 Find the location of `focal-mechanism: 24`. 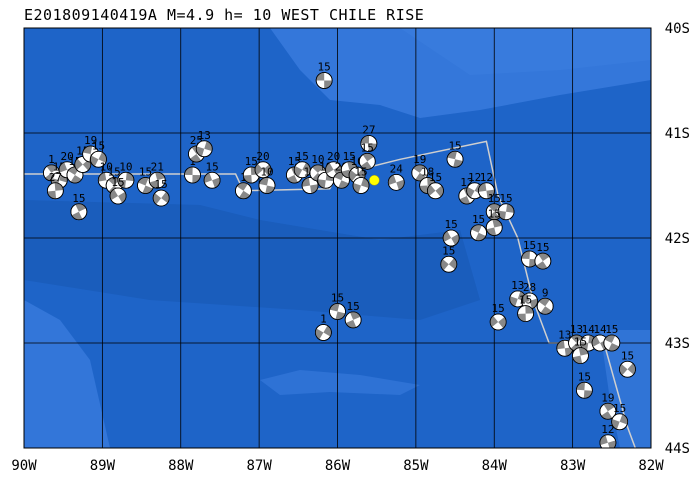

focal-mechanism: 24 is located at coordinates (396, 176).